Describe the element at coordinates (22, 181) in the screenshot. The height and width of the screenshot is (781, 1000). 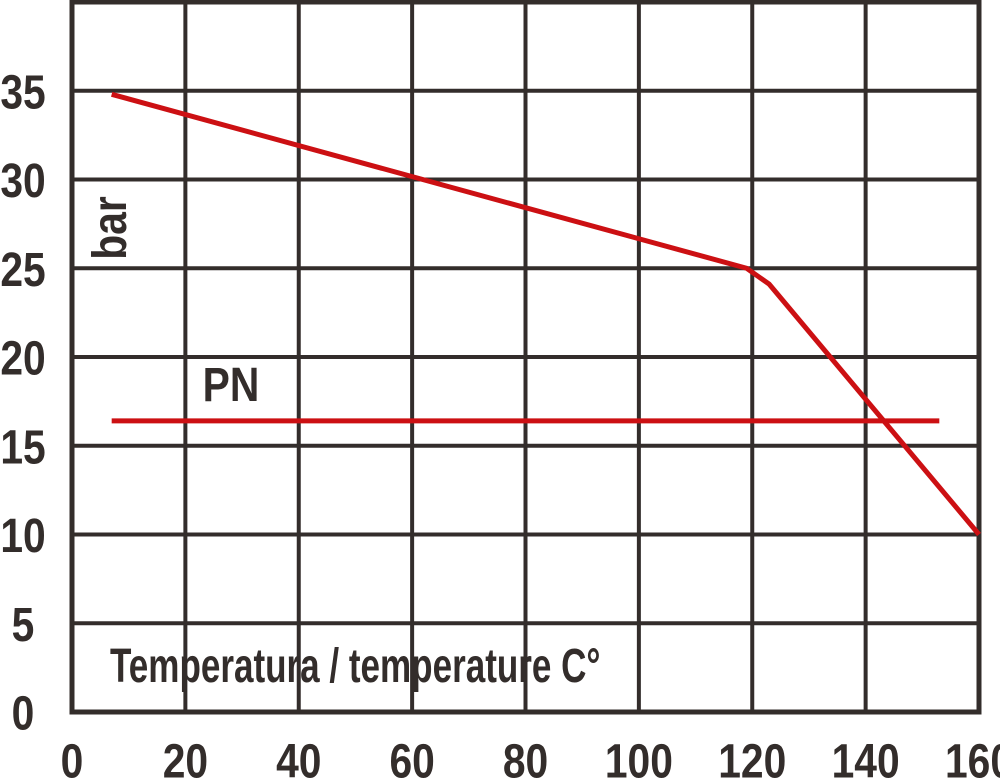
I see `y-tick-label-30: 30` at that location.